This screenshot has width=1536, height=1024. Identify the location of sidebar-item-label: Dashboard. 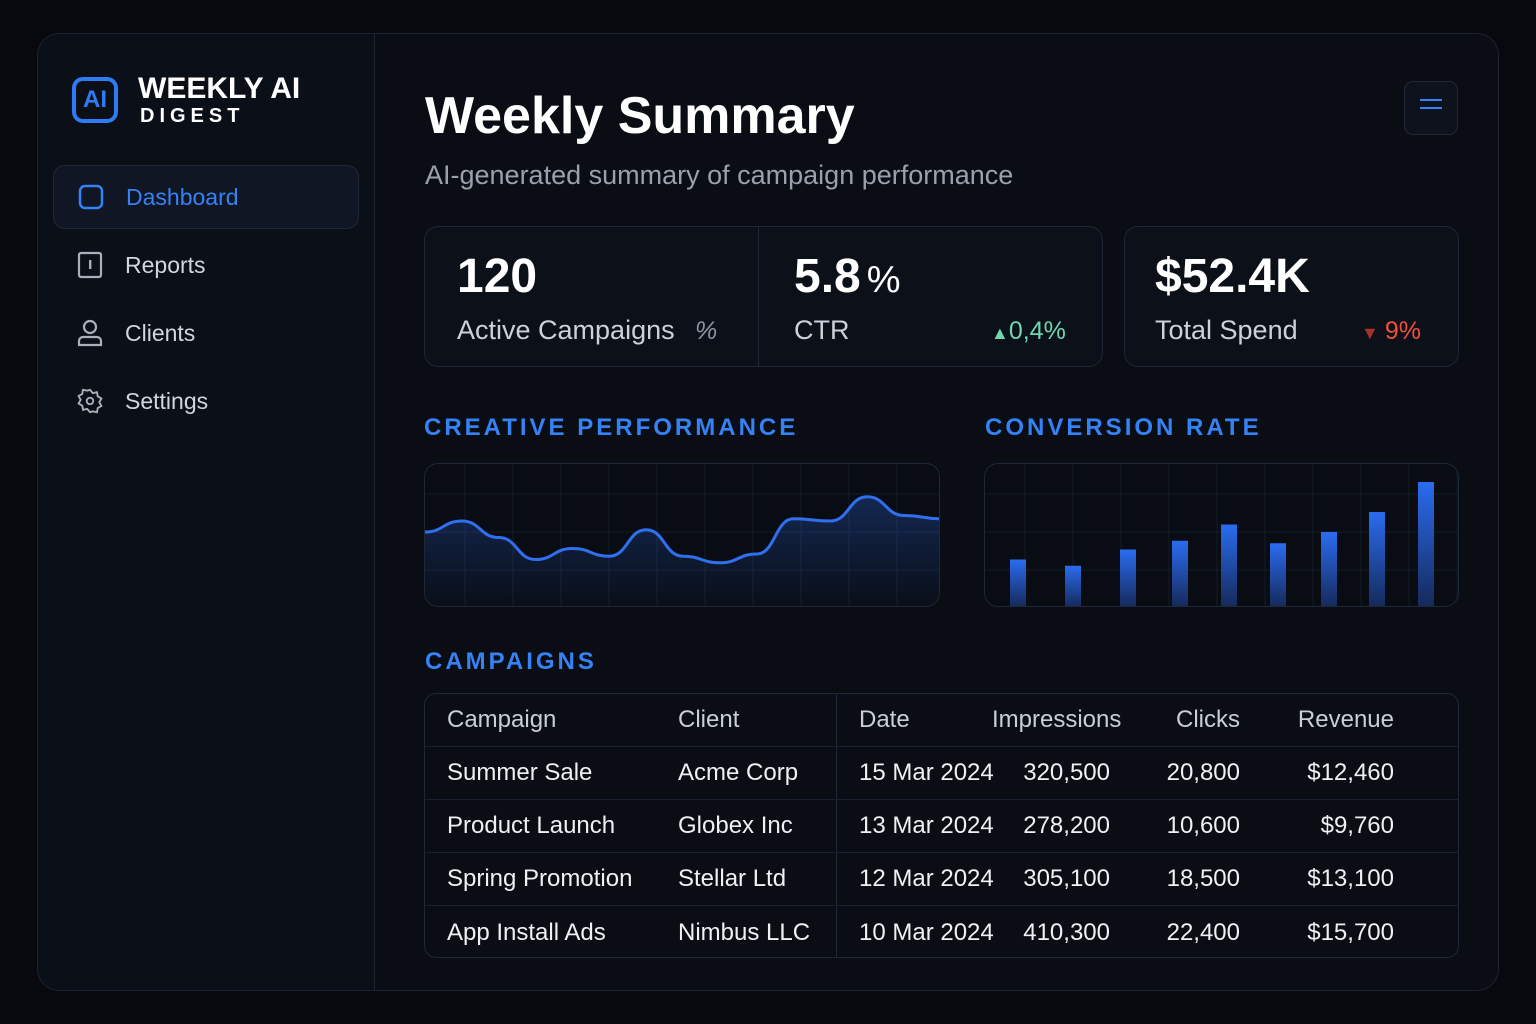
(182, 196).